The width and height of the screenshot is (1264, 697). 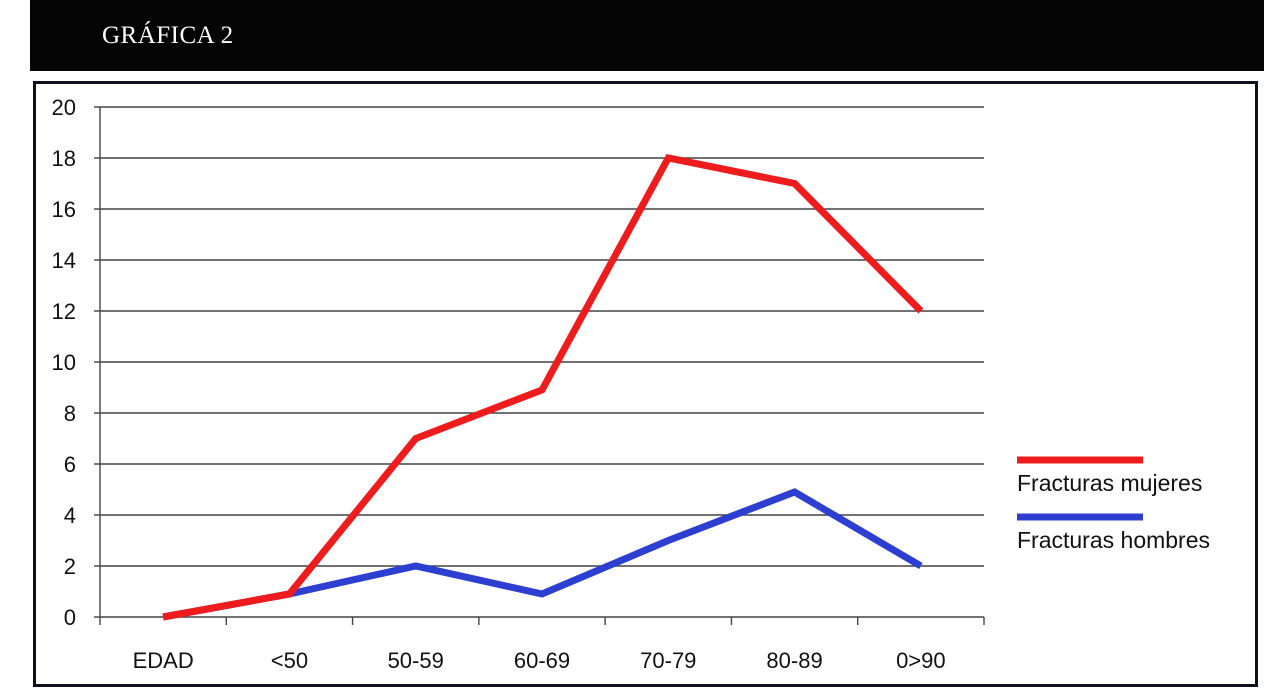 I want to click on x-tick-label: EDAD, so click(x=163, y=660).